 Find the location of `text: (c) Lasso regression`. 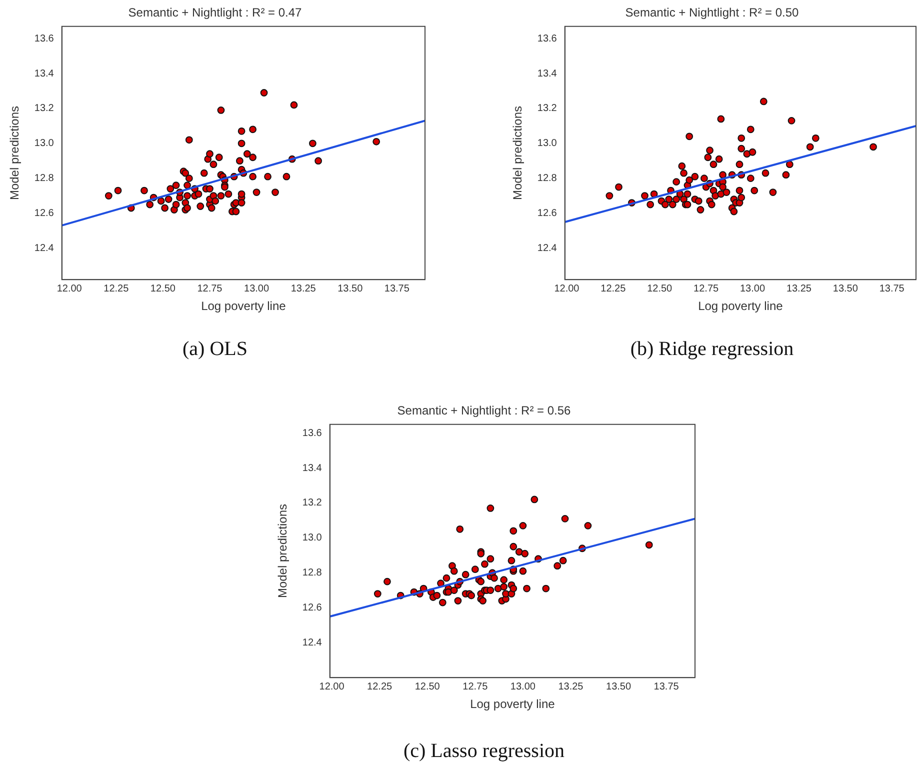

text: (c) Lasso regression is located at coordinates (484, 751).